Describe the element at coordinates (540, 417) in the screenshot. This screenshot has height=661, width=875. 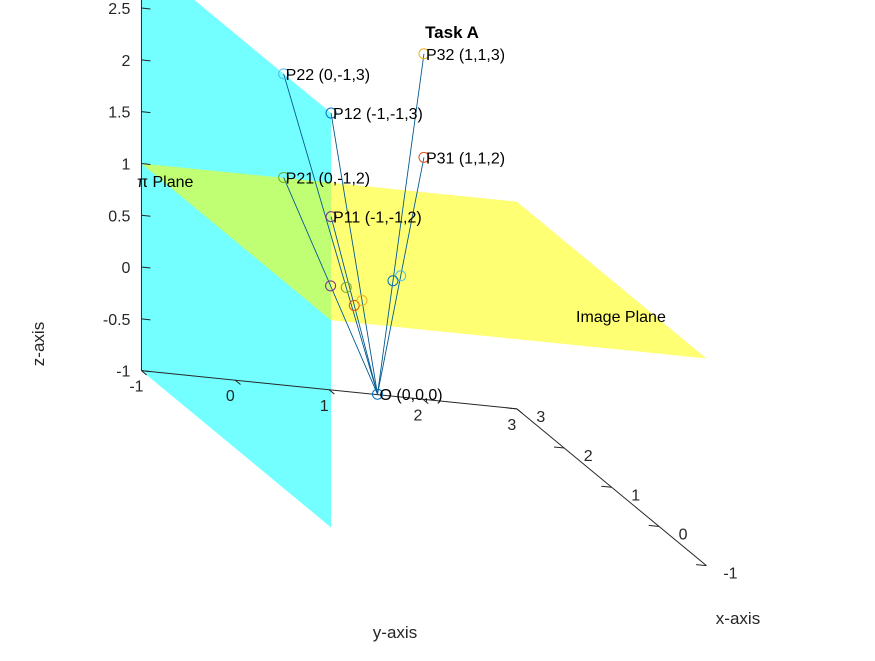
I see `x-tick-label: 3` at that location.